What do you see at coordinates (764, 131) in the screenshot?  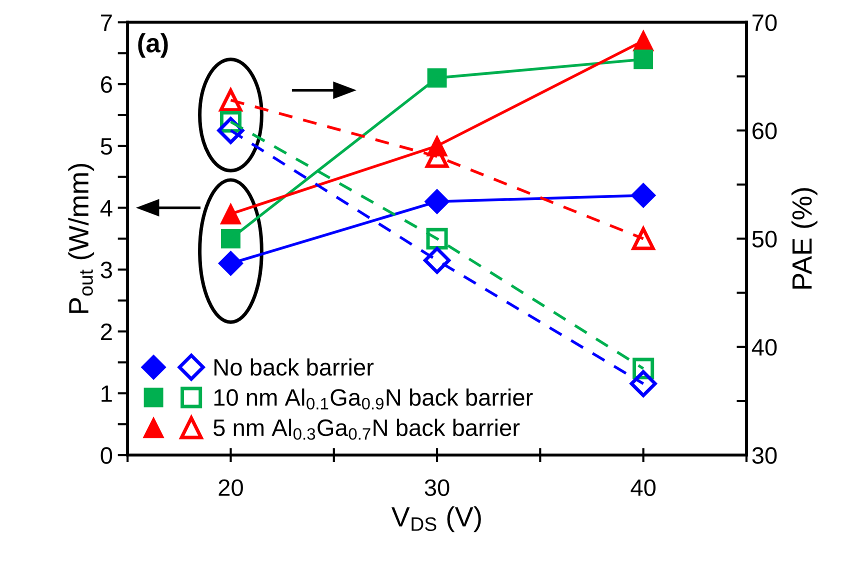 I see `y2-tick-label: 60` at bounding box center [764, 131].